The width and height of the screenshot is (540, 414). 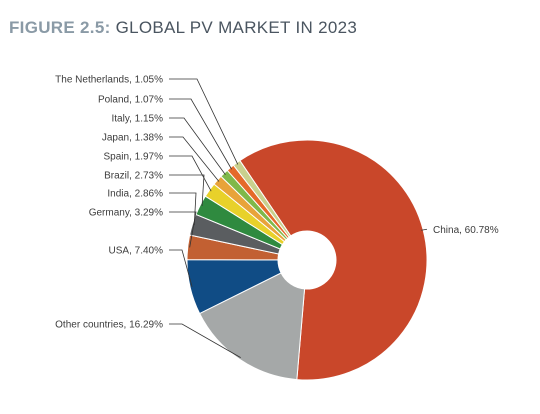 I want to click on label-japan: Japan, 1.38%, so click(x=132, y=138).